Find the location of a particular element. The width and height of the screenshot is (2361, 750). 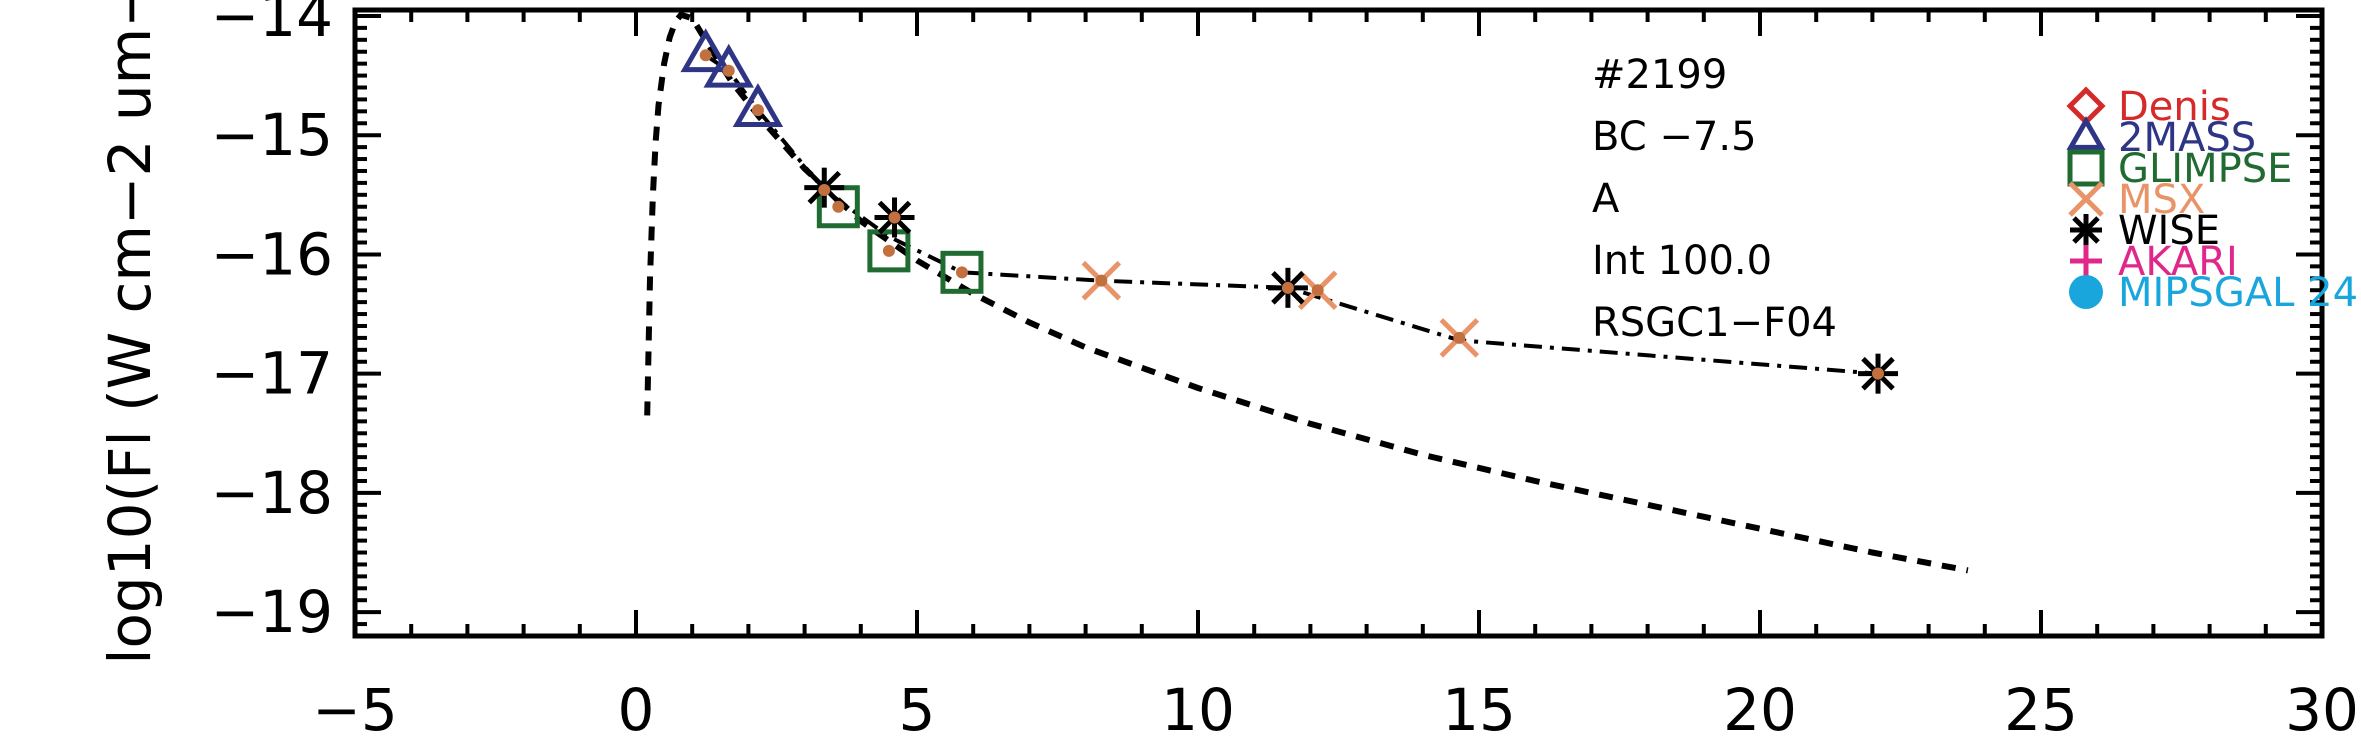

legend-msx-icon-stroke is located at coordinates (2086, 199).